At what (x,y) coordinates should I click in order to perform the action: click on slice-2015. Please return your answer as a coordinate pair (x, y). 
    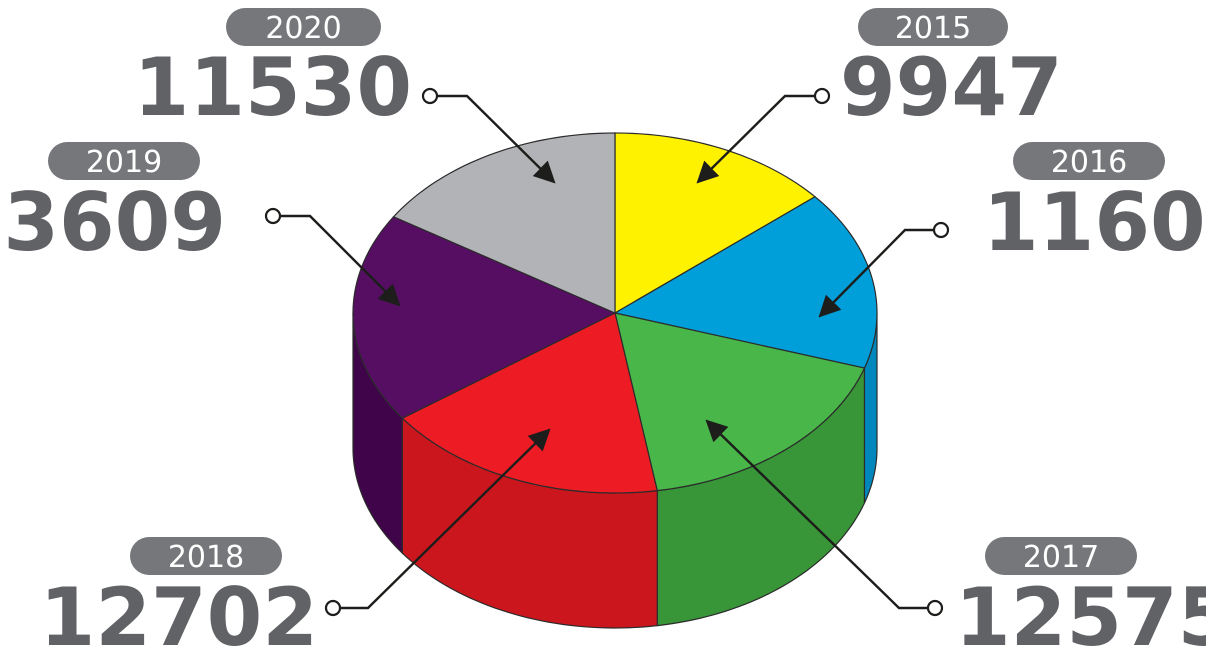
    Looking at the image, I should click on (715, 223).